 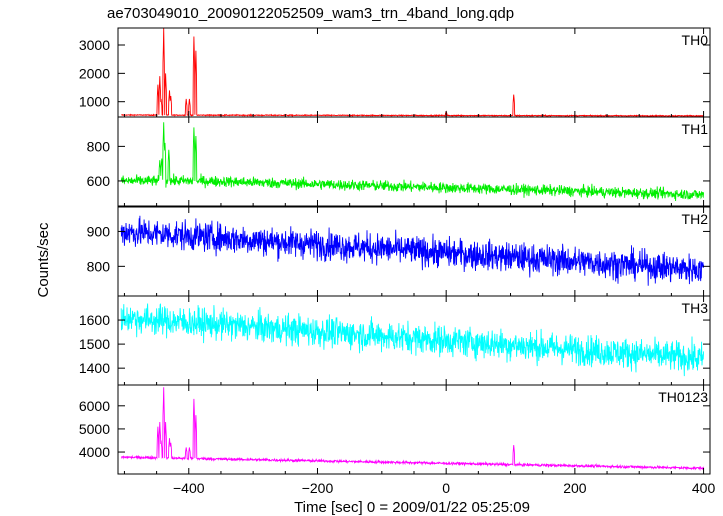 I want to click on y-tick-label: 600, so click(x=99, y=181).